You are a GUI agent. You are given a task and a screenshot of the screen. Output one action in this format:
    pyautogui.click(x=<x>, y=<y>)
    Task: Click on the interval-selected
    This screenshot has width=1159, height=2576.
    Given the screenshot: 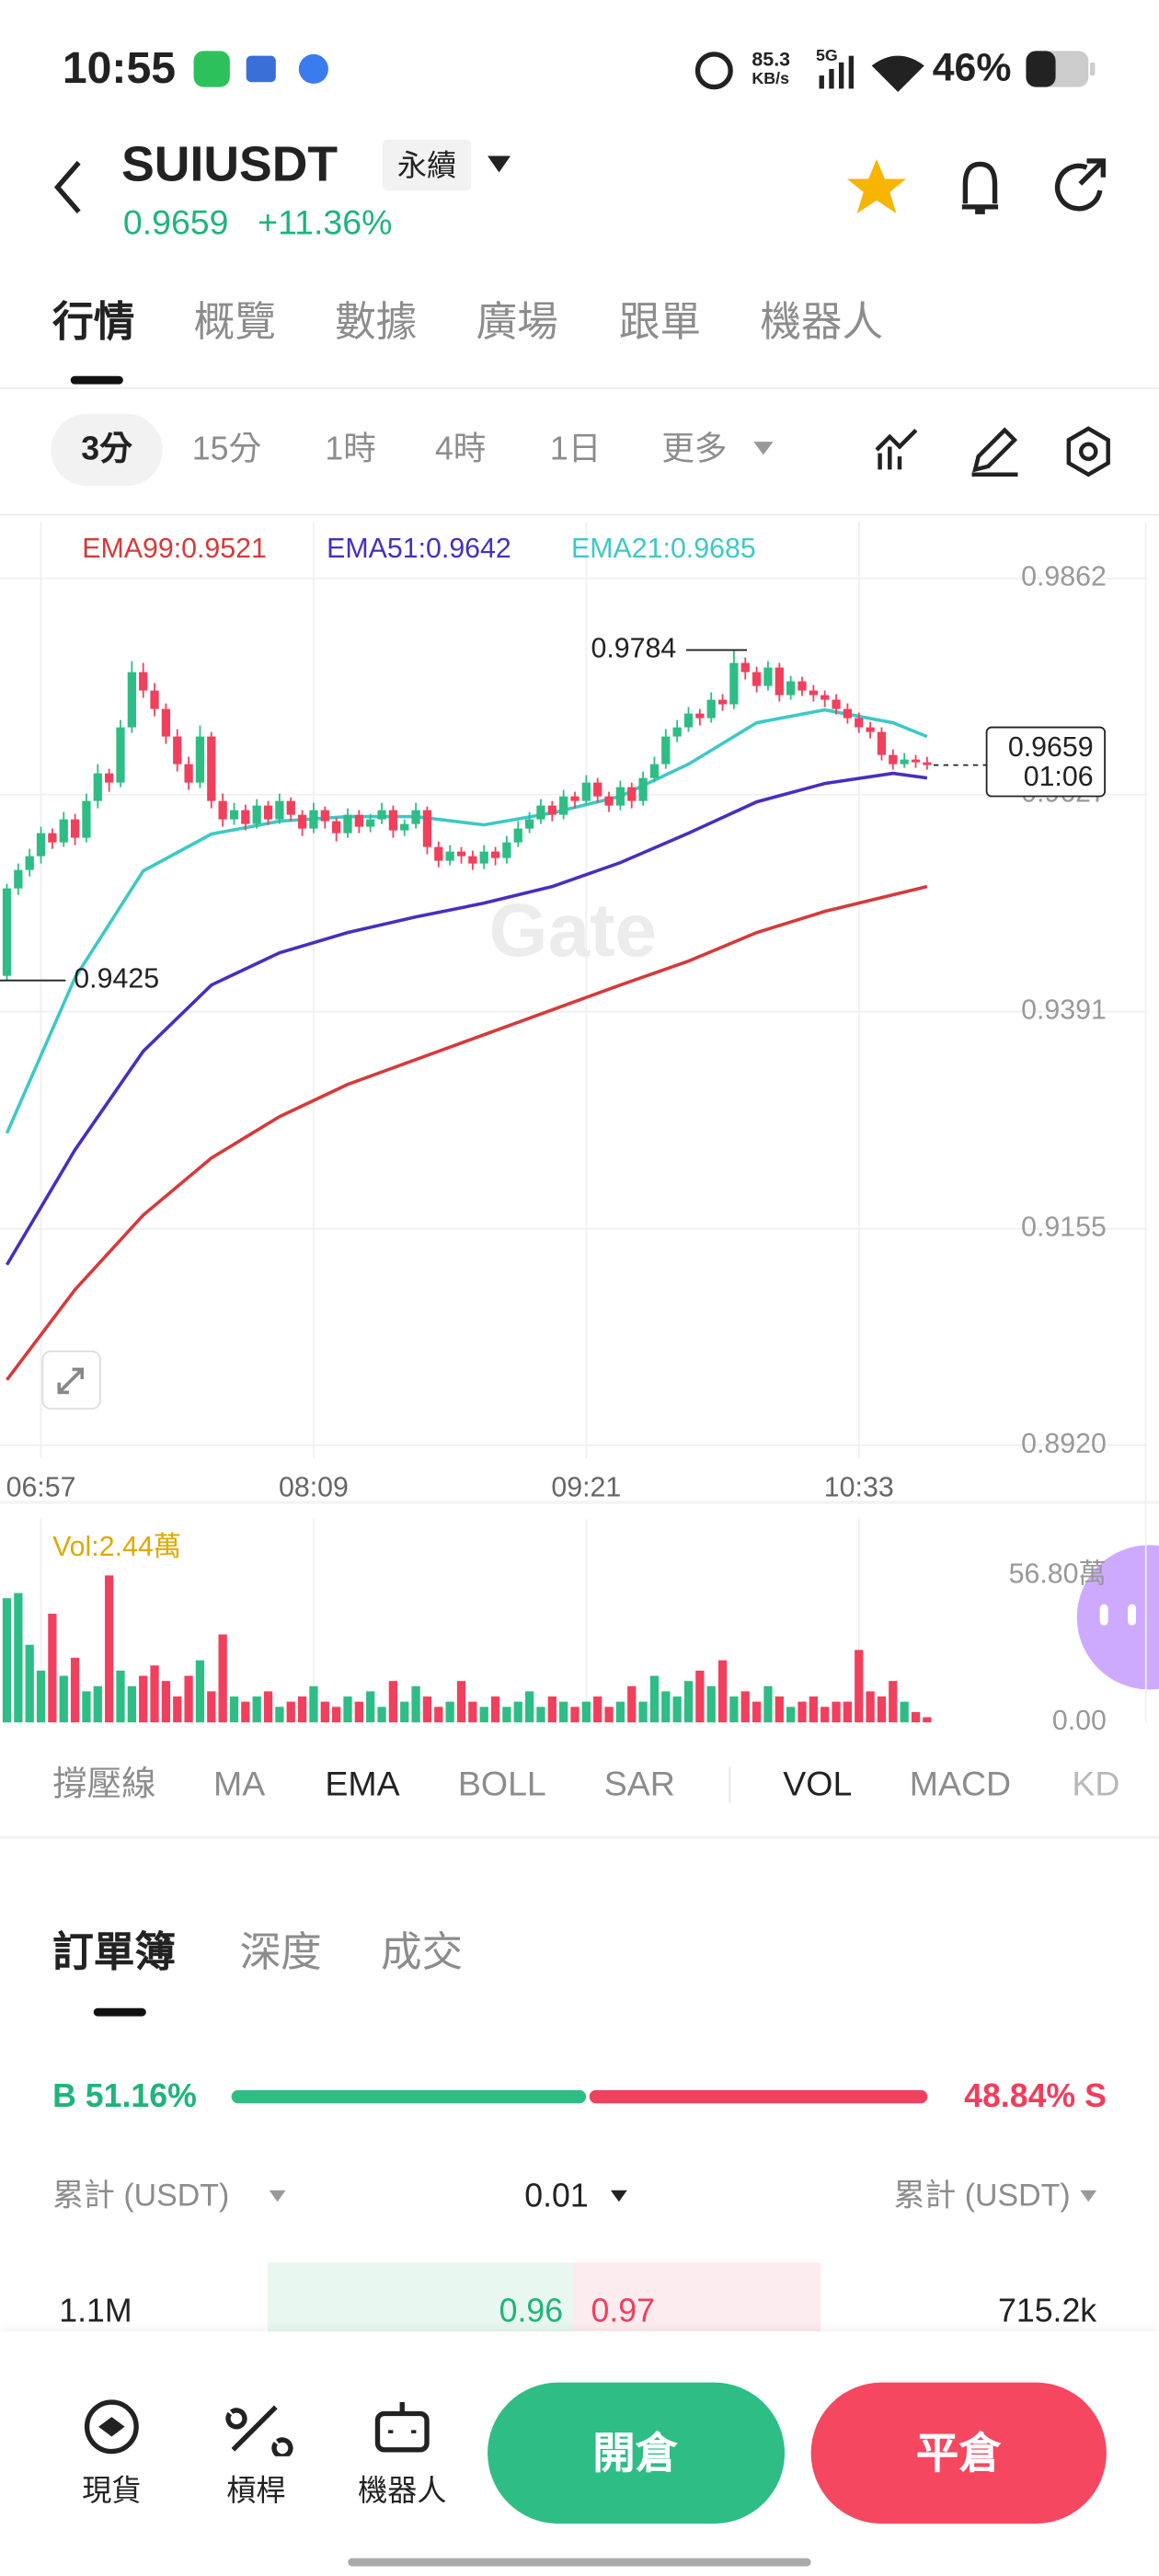 What is the action you would take?
    pyautogui.click(x=107, y=450)
    